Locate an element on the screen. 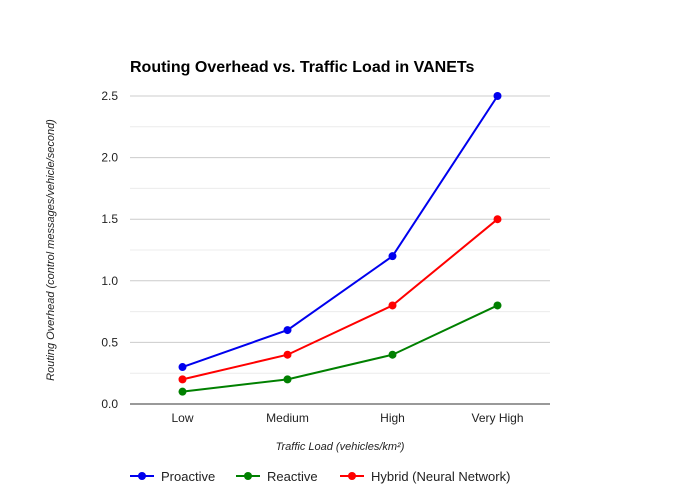 The image size is (680, 500). legend-label: Hybrid (Neural Network) is located at coordinates (440, 476).